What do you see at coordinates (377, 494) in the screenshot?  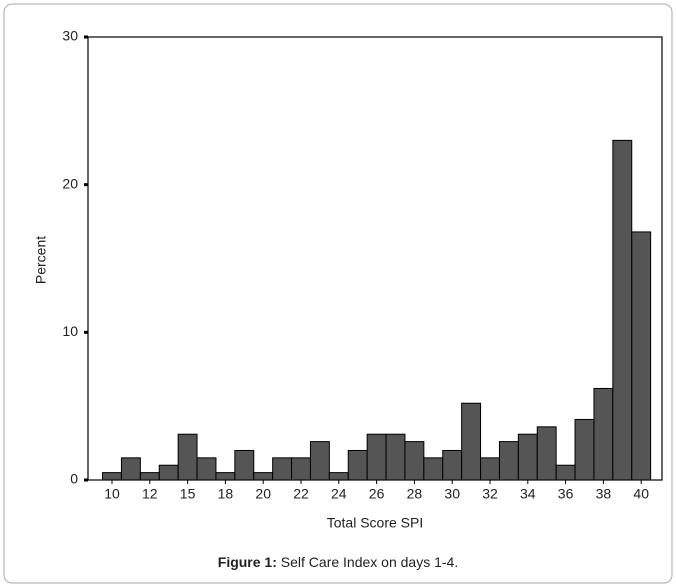 I see `x-tick-label: 26` at bounding box center [377, 494].